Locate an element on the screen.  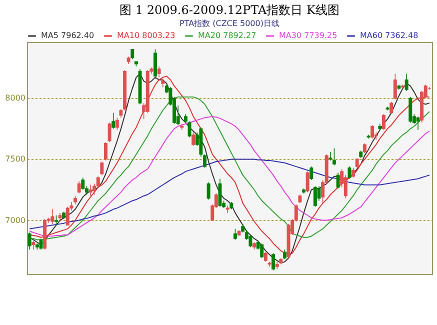
y-tick-label: 7000 is located at coordinates (15, 220).